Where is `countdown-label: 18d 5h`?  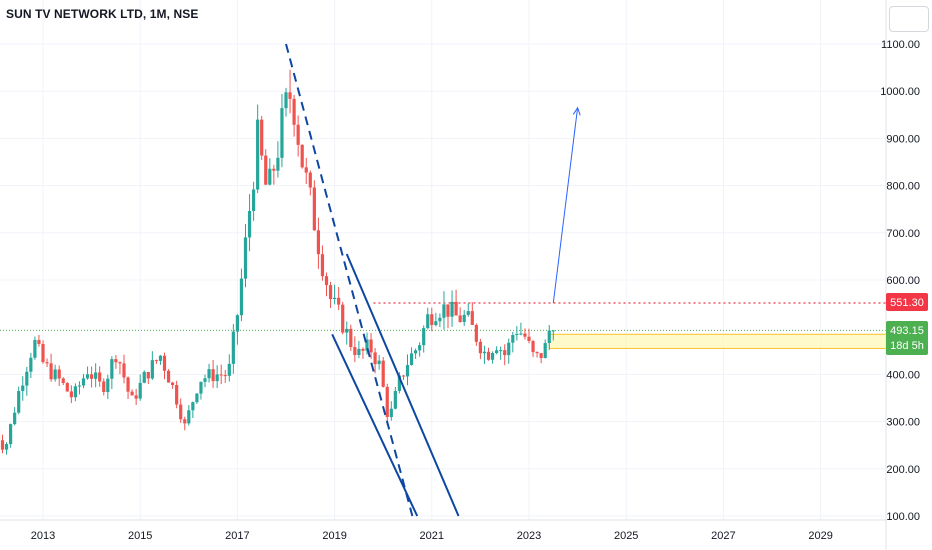
countdown-label: 18d 5h is located at coordinates (907, 346).